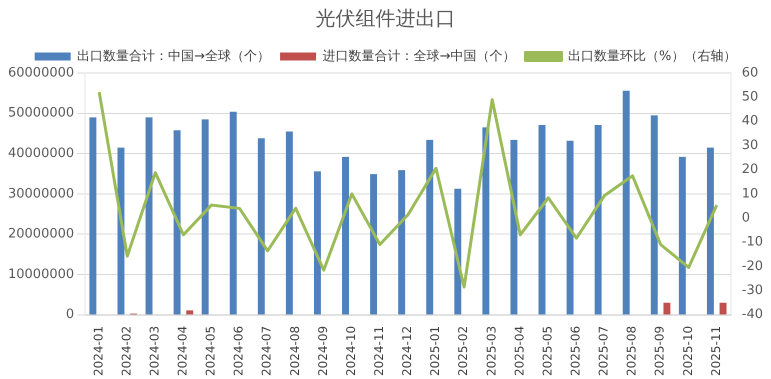 Image resolution: width=771 pixels, height=379 pixels. I want to click on legend-label: 出口数量合计：中国→全球（个）, so click(173, 56).